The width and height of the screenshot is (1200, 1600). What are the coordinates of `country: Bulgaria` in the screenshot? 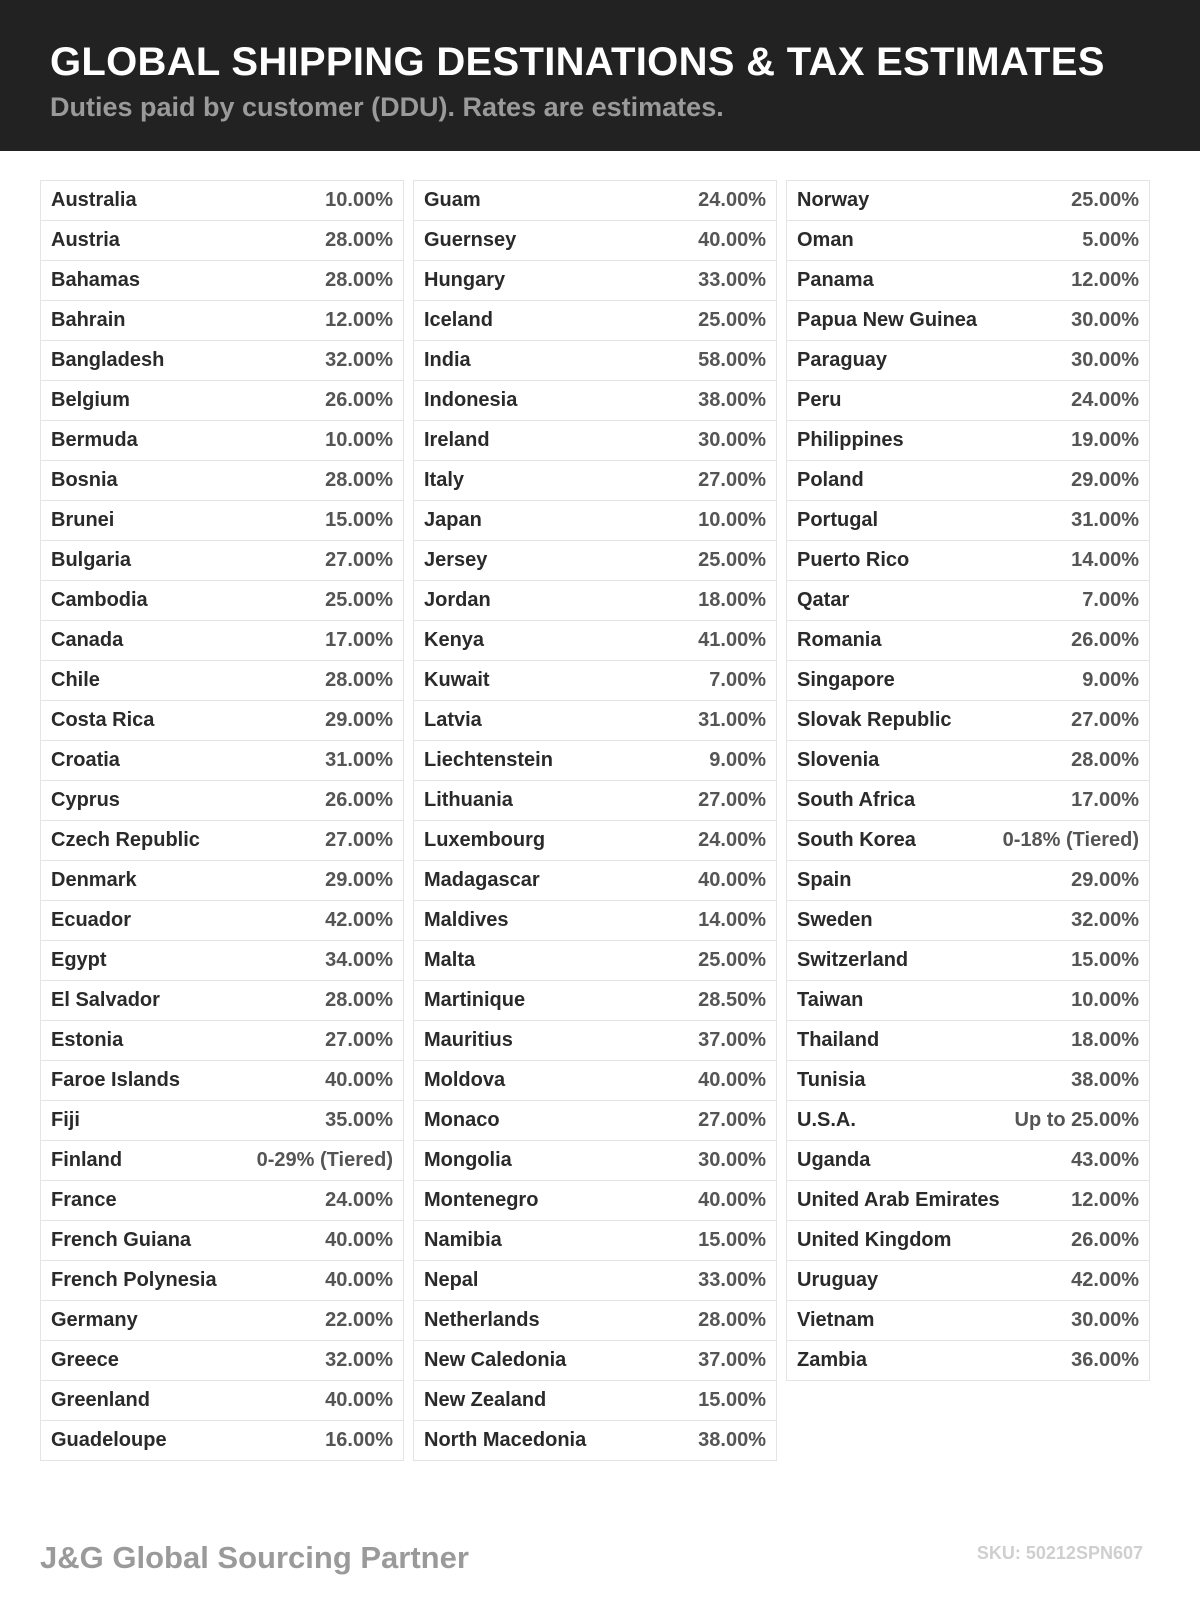 It's located at (91, 560).